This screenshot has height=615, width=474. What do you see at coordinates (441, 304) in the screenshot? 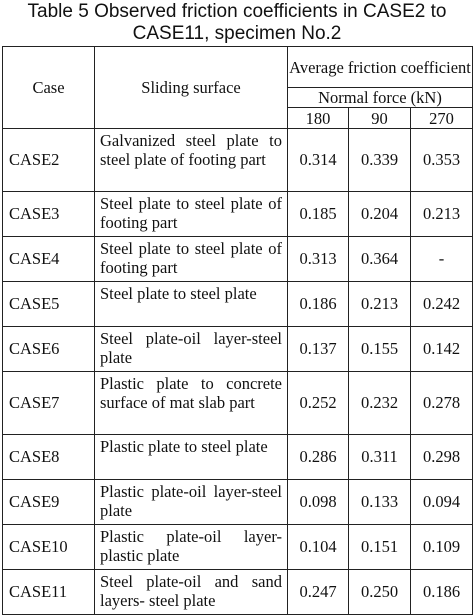
I see `value-cell: 0.242` at bounding box center [441, 304].